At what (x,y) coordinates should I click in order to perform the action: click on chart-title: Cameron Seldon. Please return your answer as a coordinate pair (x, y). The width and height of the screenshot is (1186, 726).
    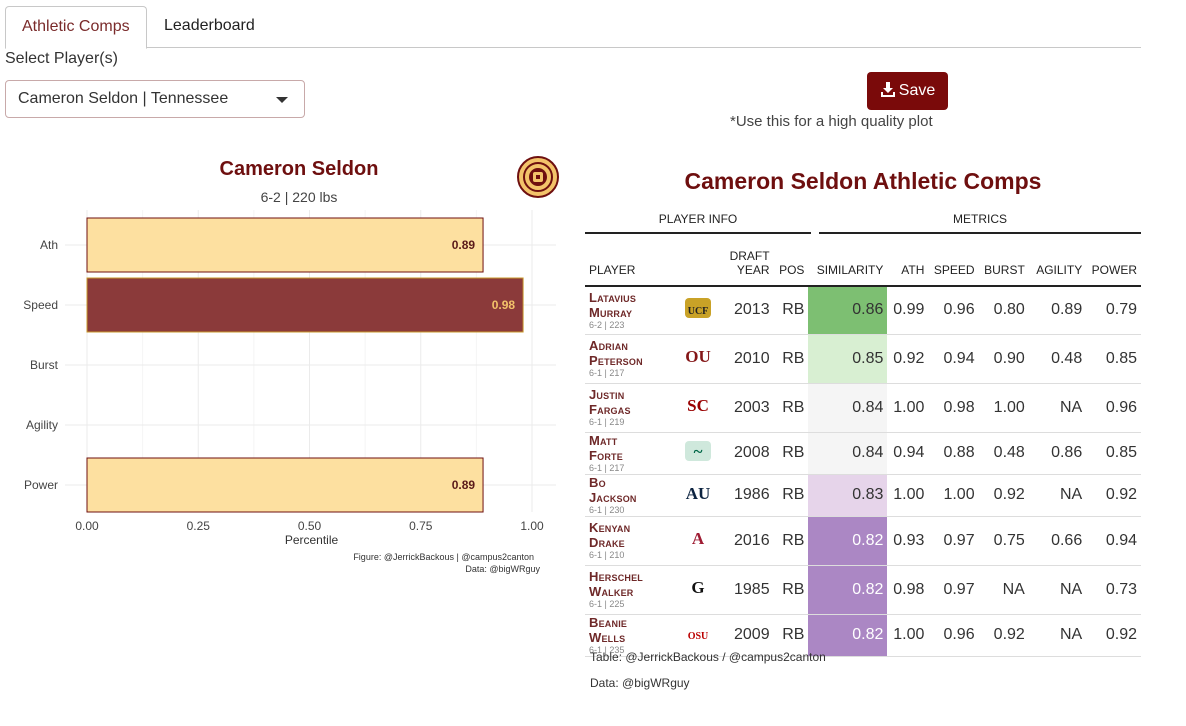
    Looking at the image, I should click on (299, 169).